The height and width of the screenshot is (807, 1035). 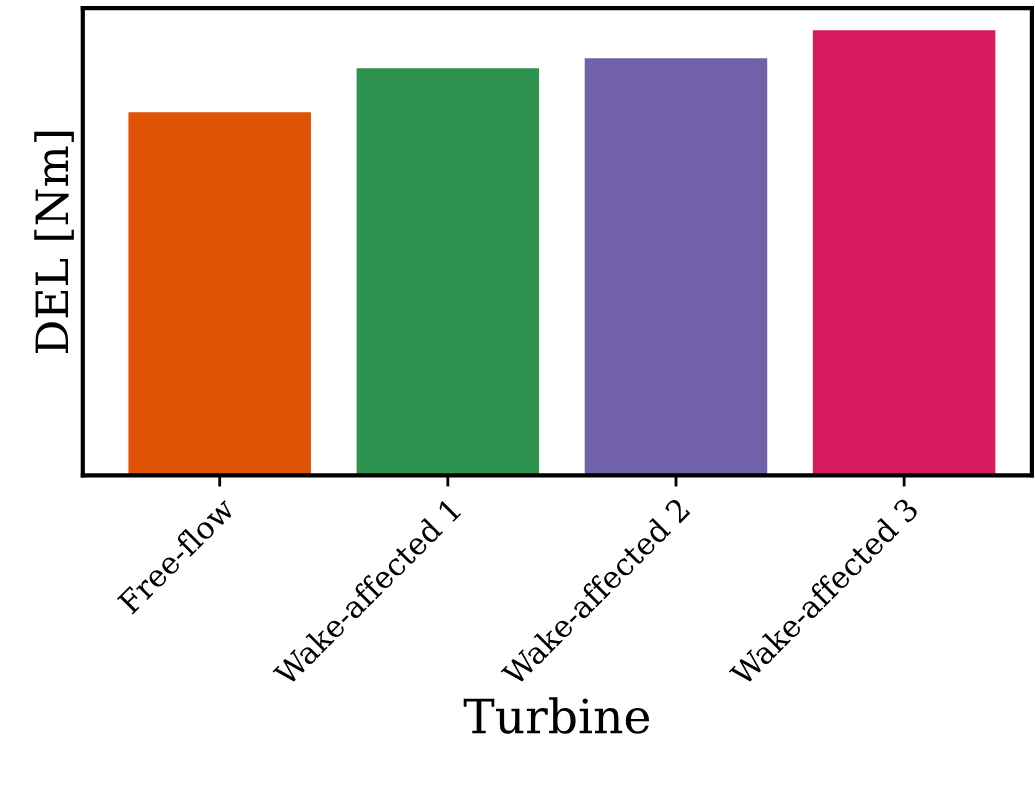 I want to click on x-axis-title: Turbine, so click(x=556, y=715).